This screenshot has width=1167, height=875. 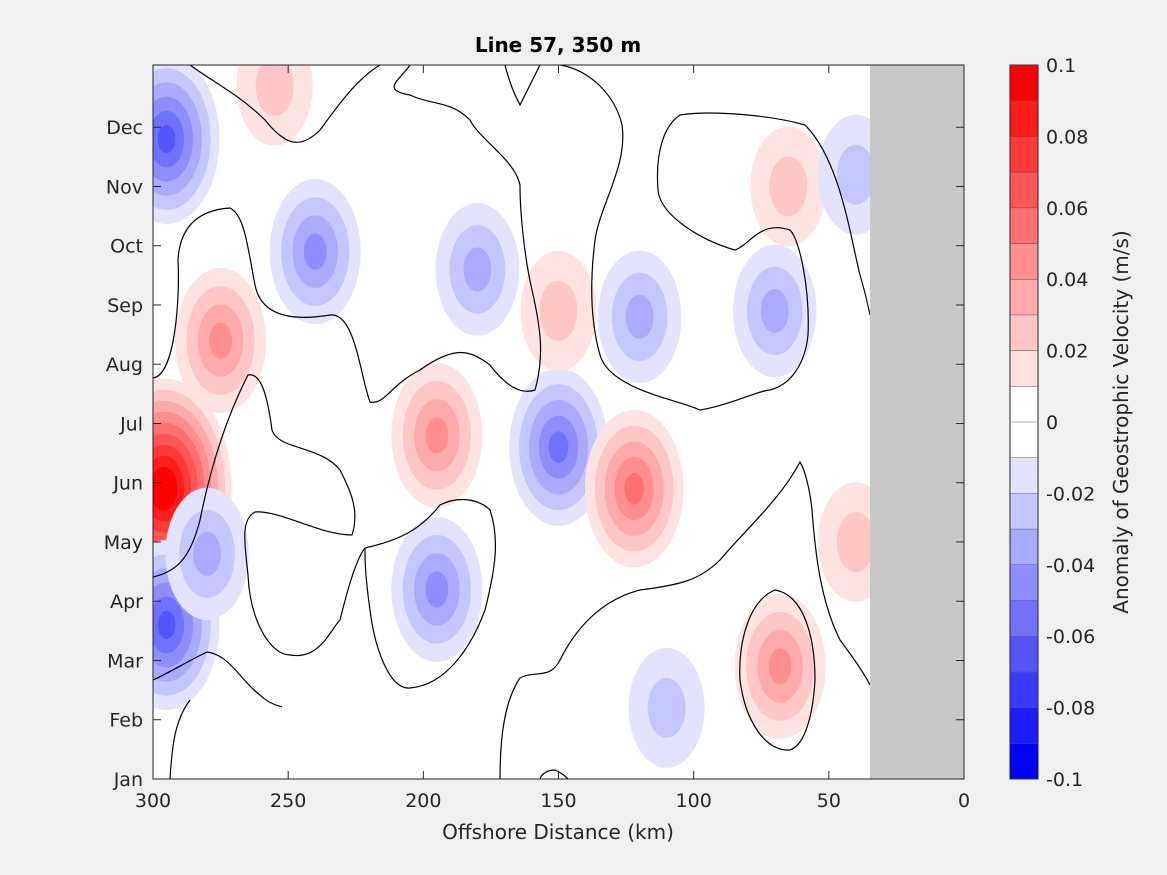 I want to click on y-tick-label: Jun, so click(x=127, y=484).